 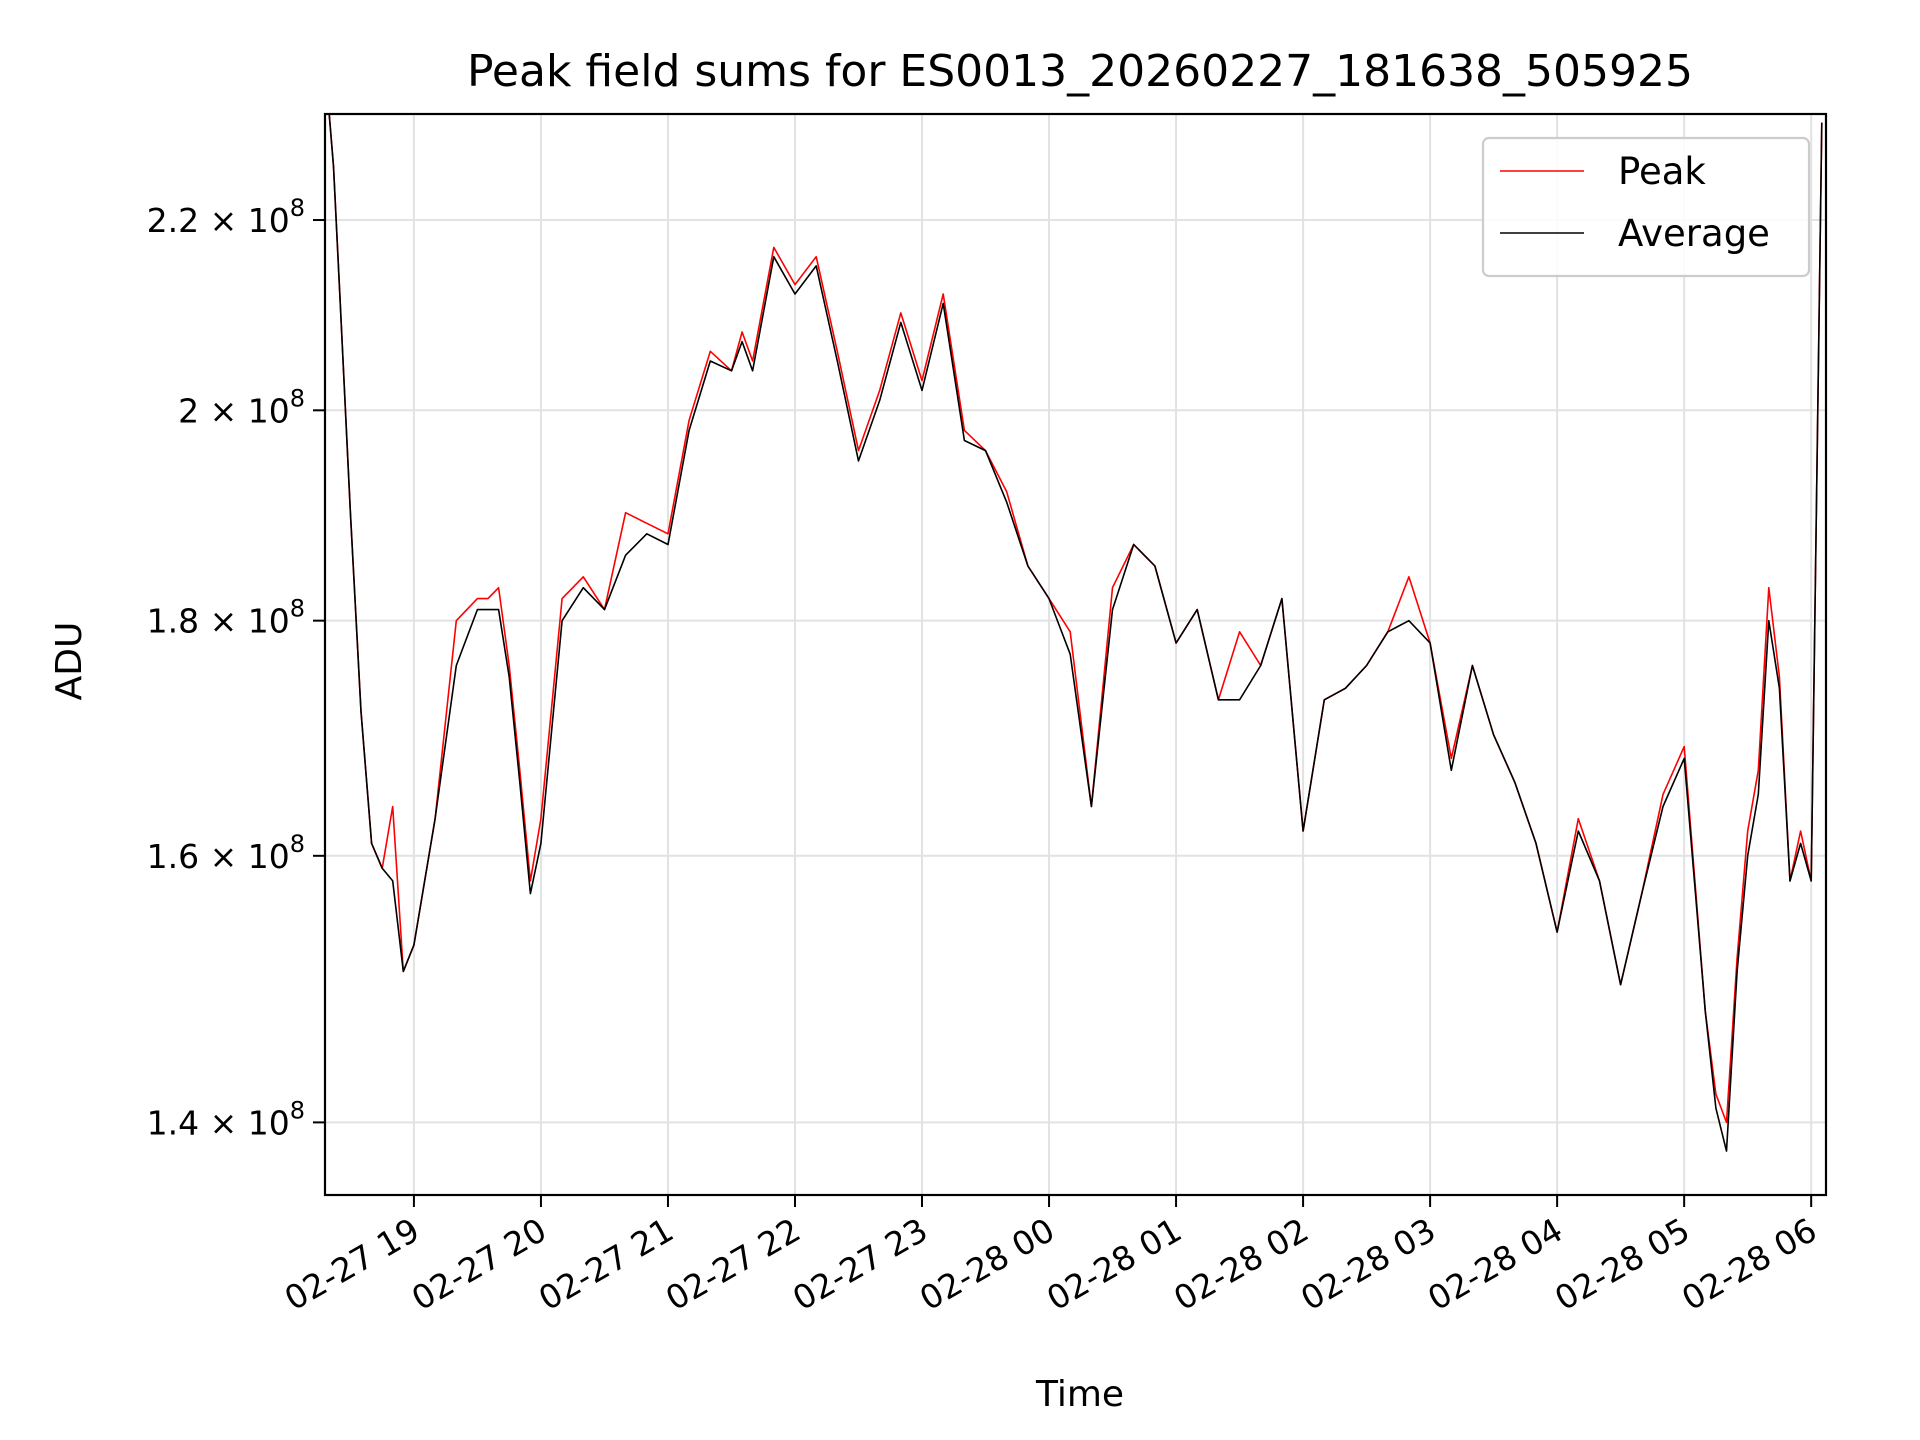 What do you see at coordinates (1079, 1394) in the screenshot?
I see `x-axis-label: Time` at bounding box center [1079, 1394].